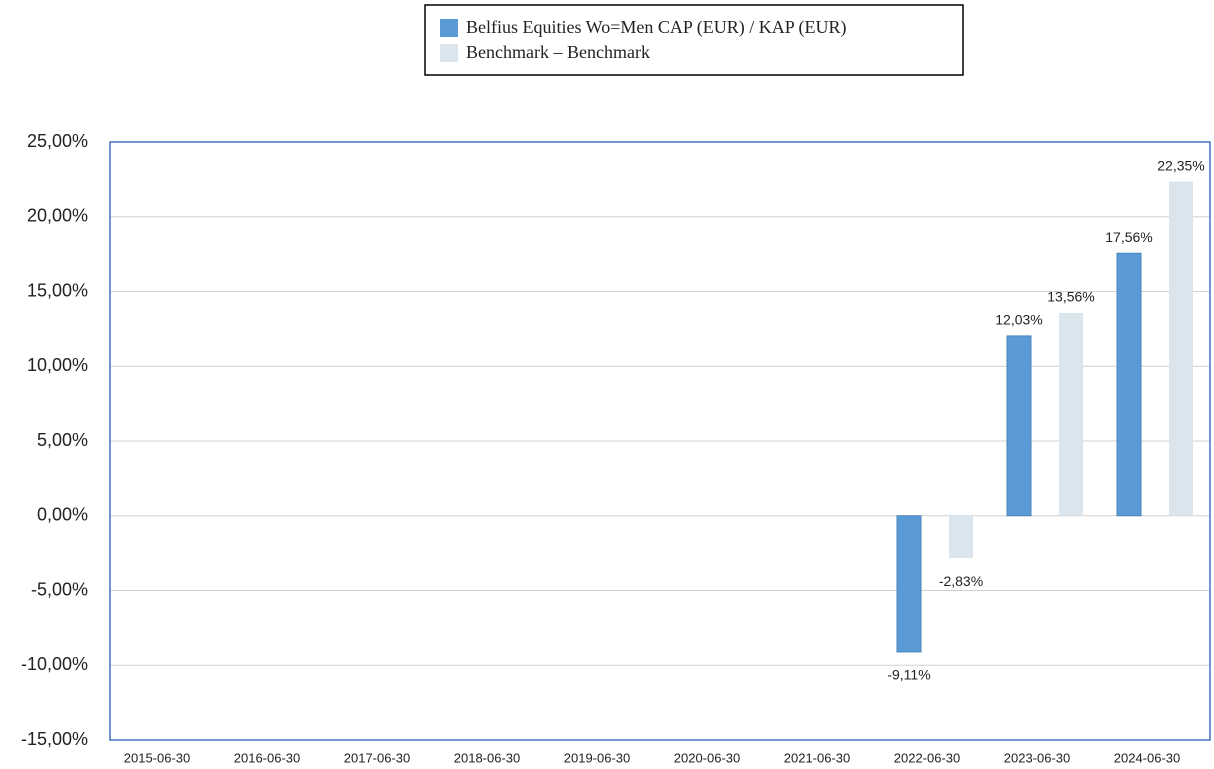  I want to click on y-tick-label: 15,00%, so click(57, 290).